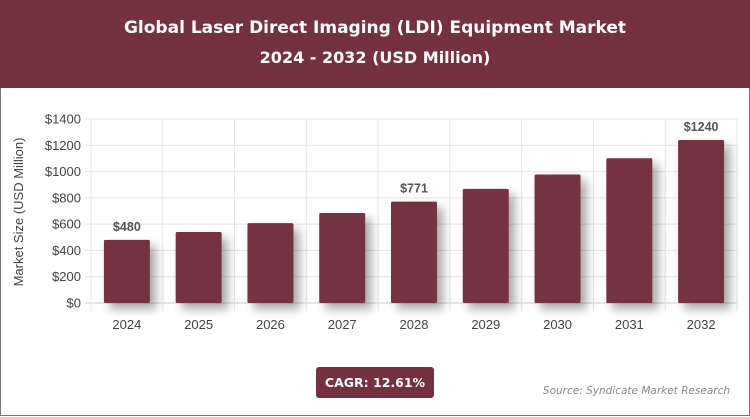  I want to click on x-tick-label: 2029, so click(485, 324).